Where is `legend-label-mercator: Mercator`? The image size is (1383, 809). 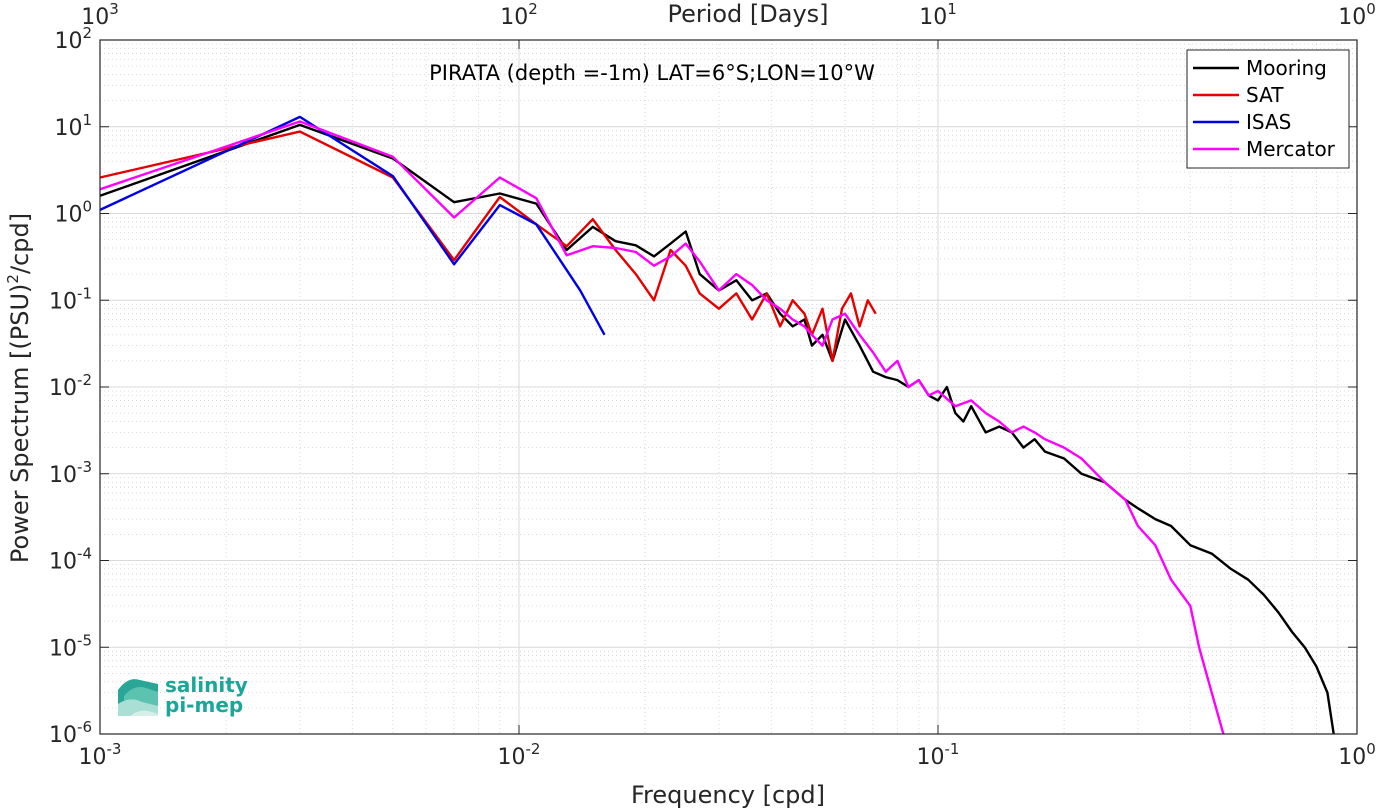
legend-label-mercator: Mercator is located at coordinates (1291, 149).